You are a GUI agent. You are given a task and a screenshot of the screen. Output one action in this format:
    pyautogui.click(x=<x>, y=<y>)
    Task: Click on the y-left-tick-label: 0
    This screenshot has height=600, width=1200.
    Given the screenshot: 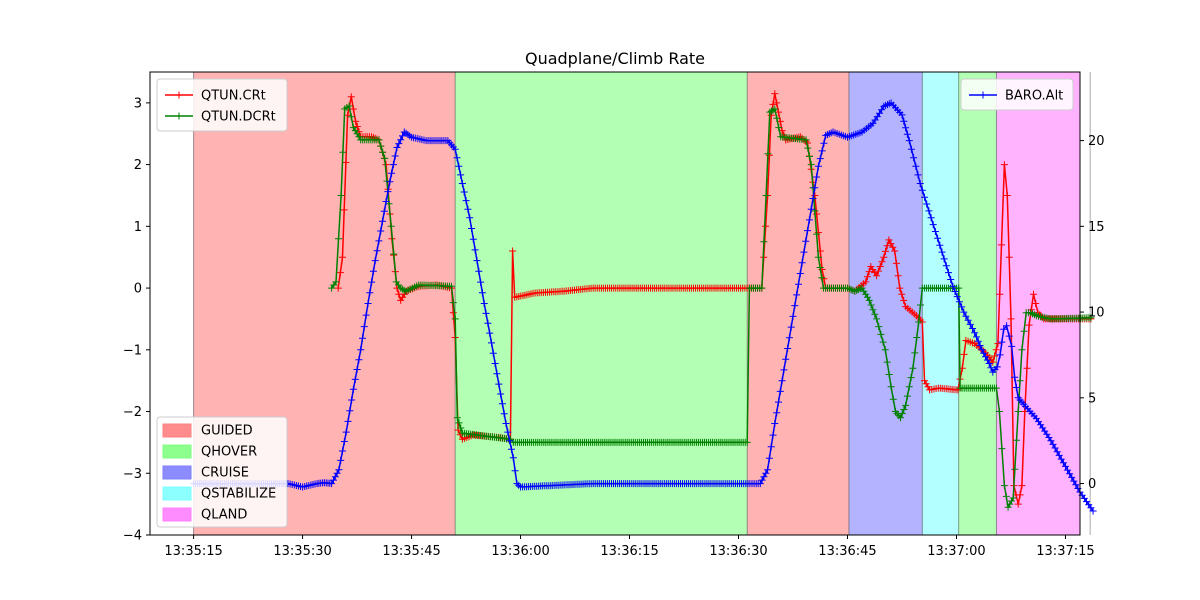 What is the action you would take?
    pyautogui.click(x=138, y=289)
    